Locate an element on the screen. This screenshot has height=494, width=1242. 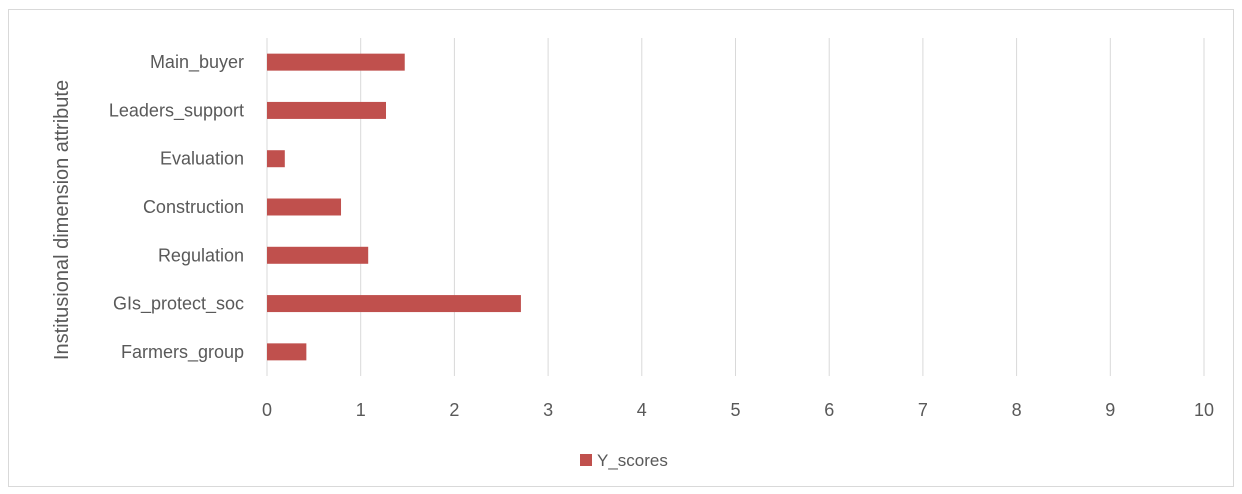
bar-Main_buyer is located at coordinates (336, 62).